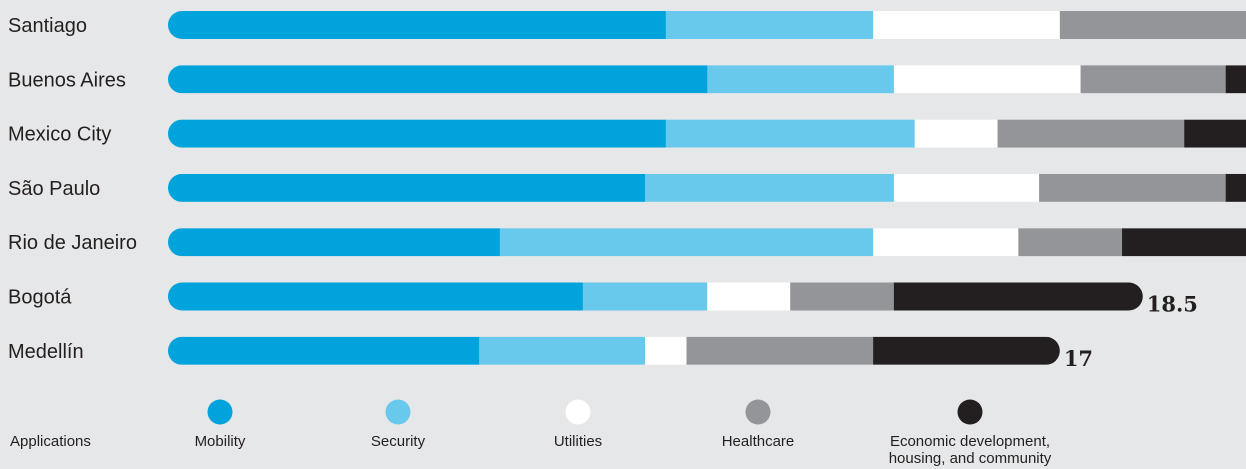  What do you see at coordinates (67, 80) in the screenshot?
I see `category-label: Buenos Aires` at bounding box center [67, 80].